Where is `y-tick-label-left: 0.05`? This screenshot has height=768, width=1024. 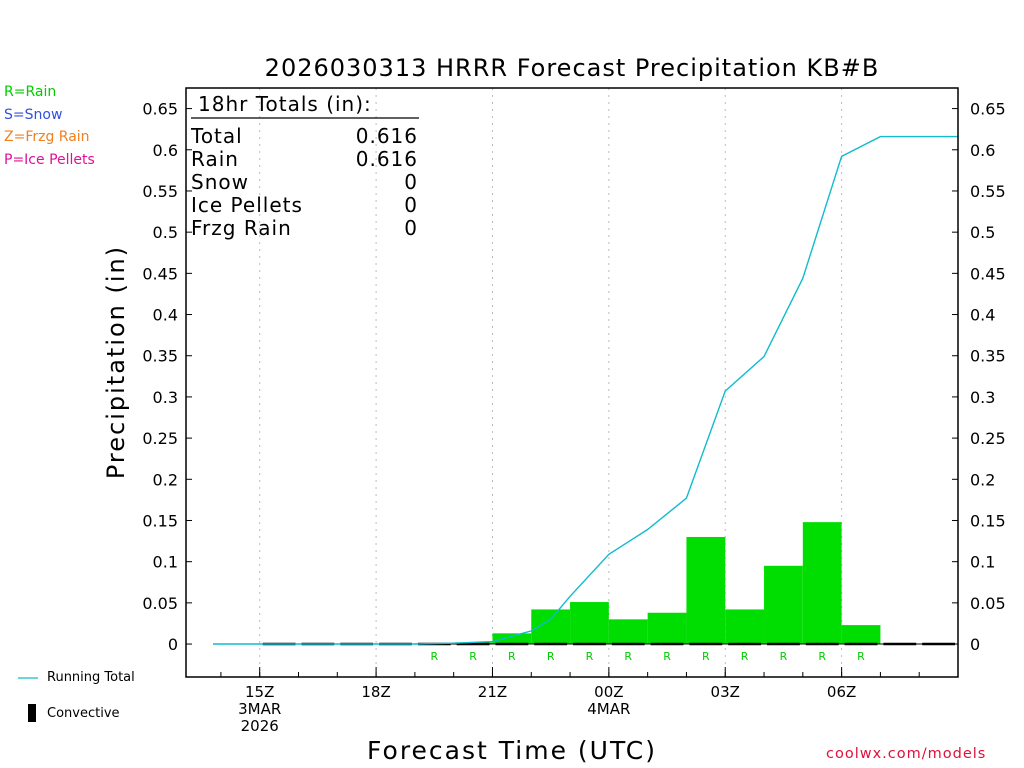
y-tick-label-left: 0.05 is located at coordinates (160, 603).